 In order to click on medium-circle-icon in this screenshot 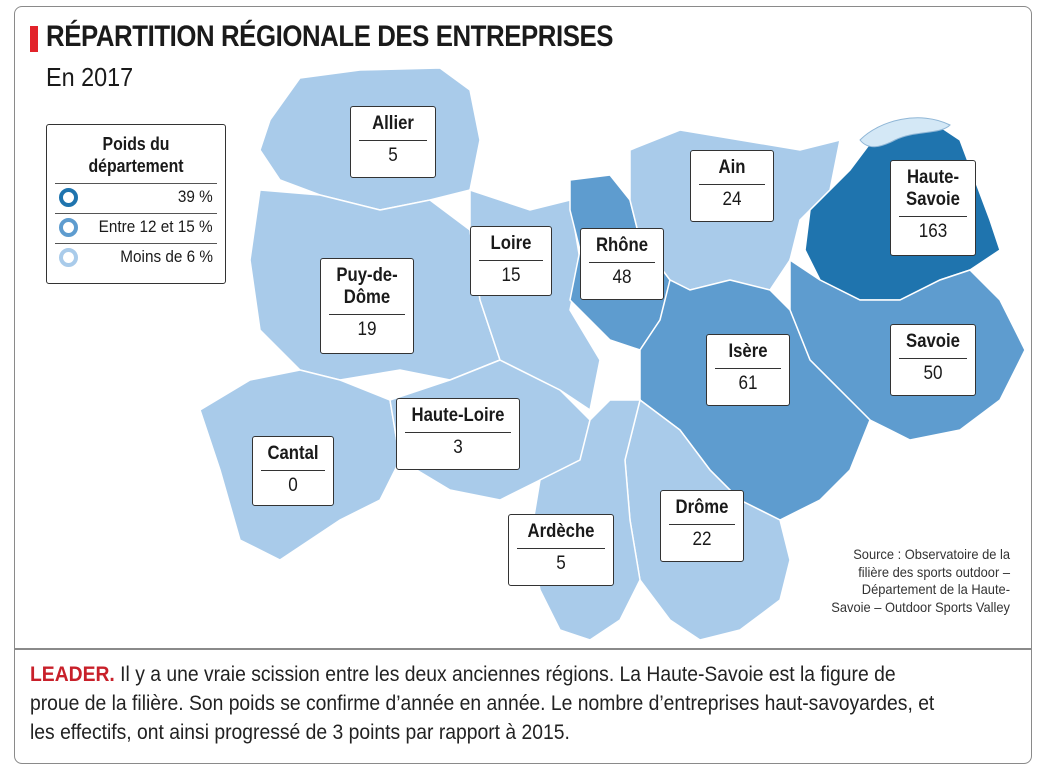, I will do `click(68, 227)`.